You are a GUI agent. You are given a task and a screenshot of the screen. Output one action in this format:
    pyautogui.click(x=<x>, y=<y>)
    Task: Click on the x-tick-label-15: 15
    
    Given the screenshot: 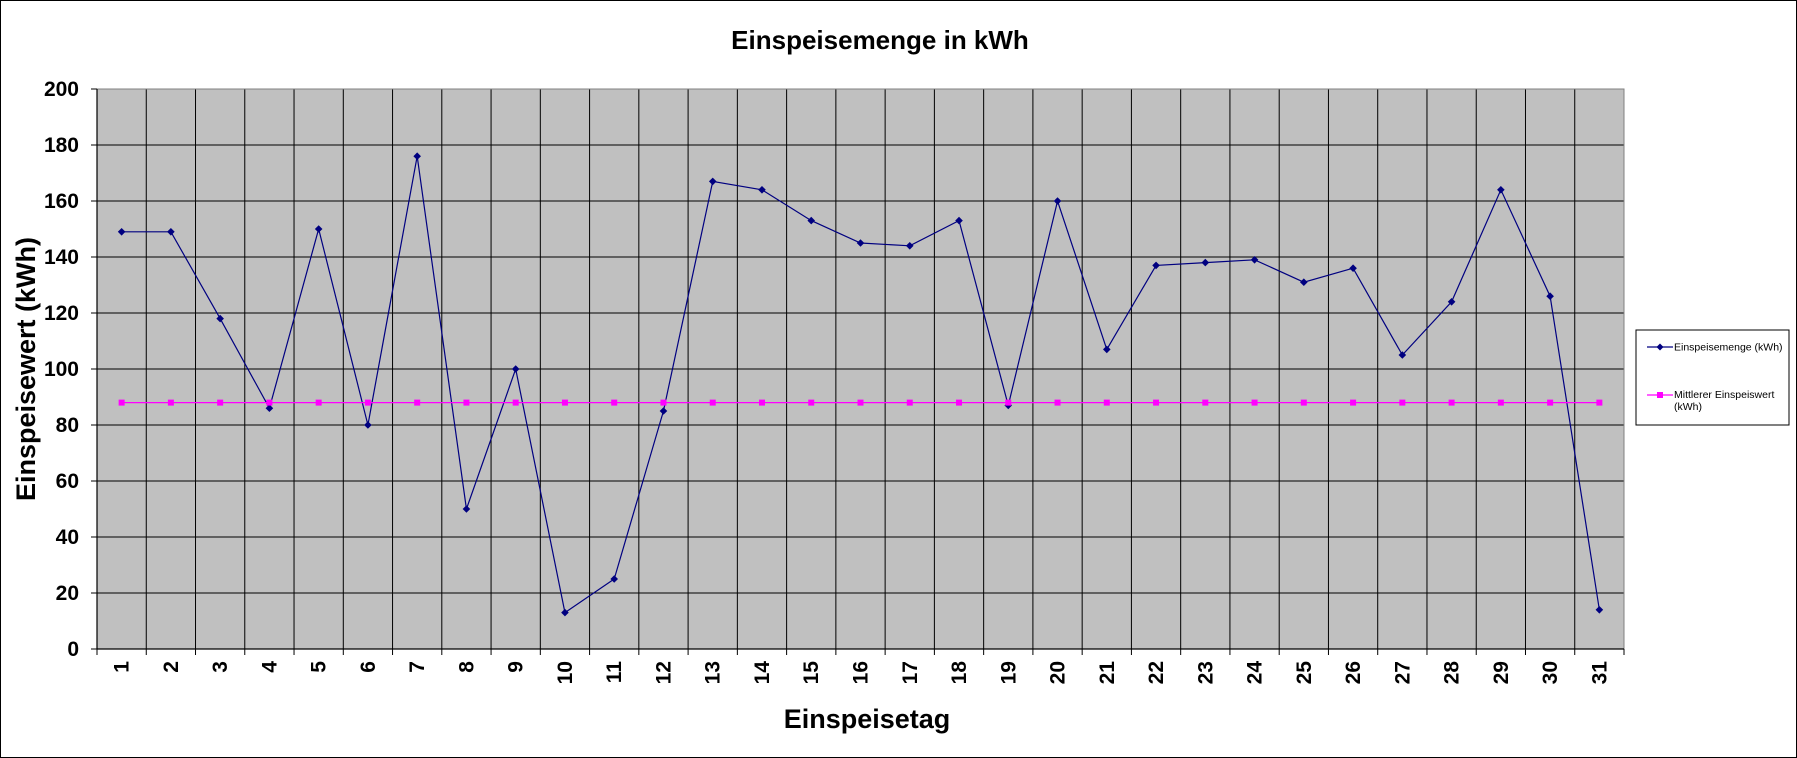 What is the action you would take?
    pyautogui.click(x=811, y=673)
    